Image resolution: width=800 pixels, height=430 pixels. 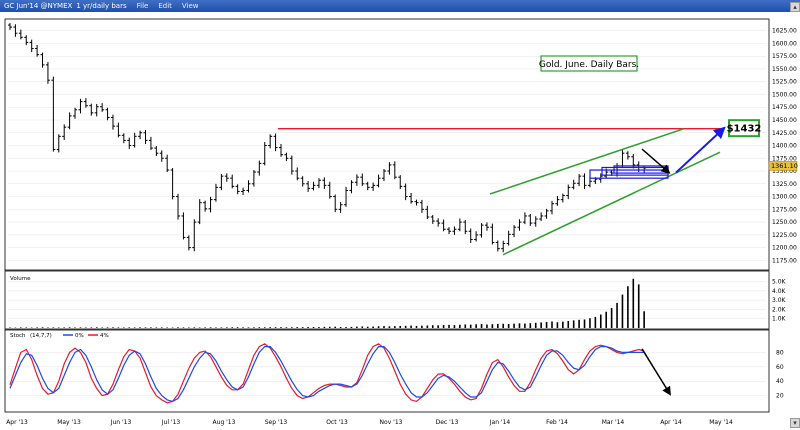 I want to click on price-tick-5: 1500.00, so click(x=784, y=94).